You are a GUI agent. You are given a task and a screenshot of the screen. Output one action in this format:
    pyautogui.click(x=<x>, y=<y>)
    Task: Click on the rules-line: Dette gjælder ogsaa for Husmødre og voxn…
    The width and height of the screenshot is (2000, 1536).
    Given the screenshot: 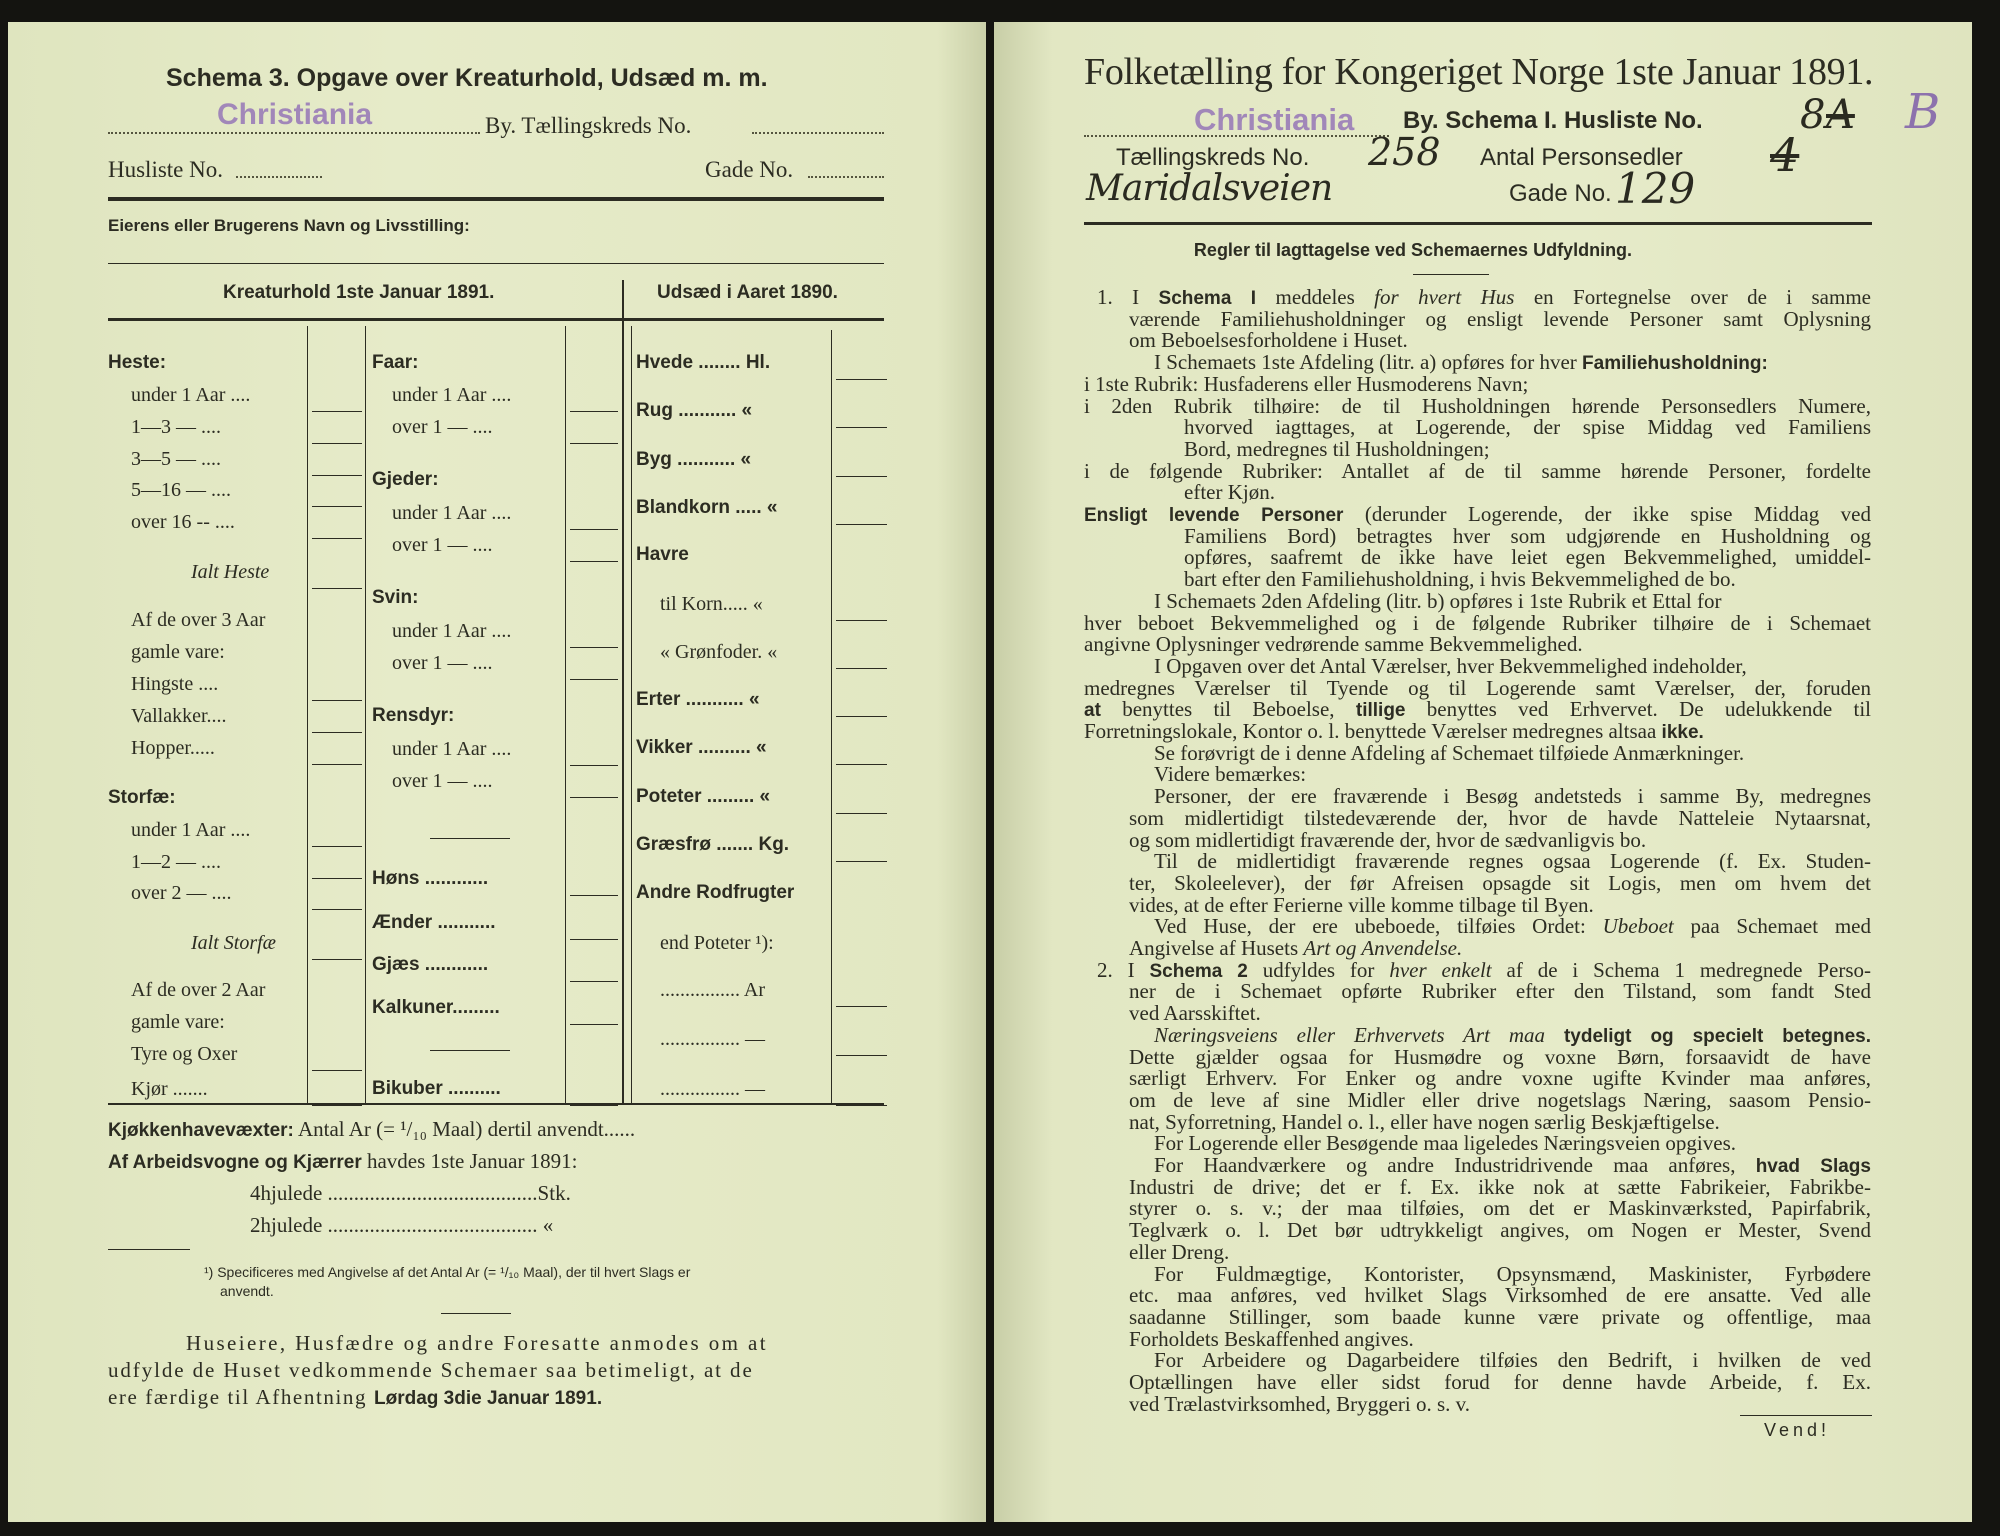 What is the action you would take?
    pyautogui.click(x=1500, y=1057)
    